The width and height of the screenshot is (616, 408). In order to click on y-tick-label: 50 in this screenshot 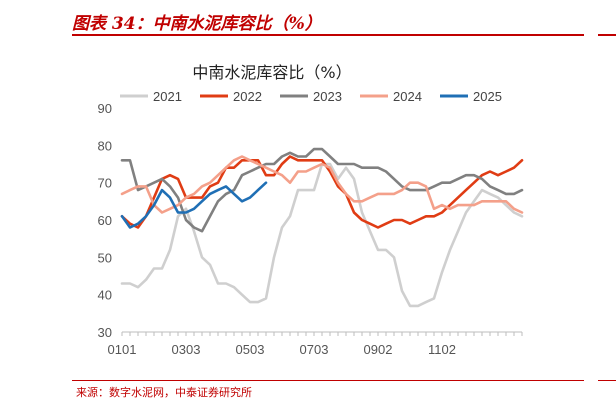, I will do `click(105, 257)`.